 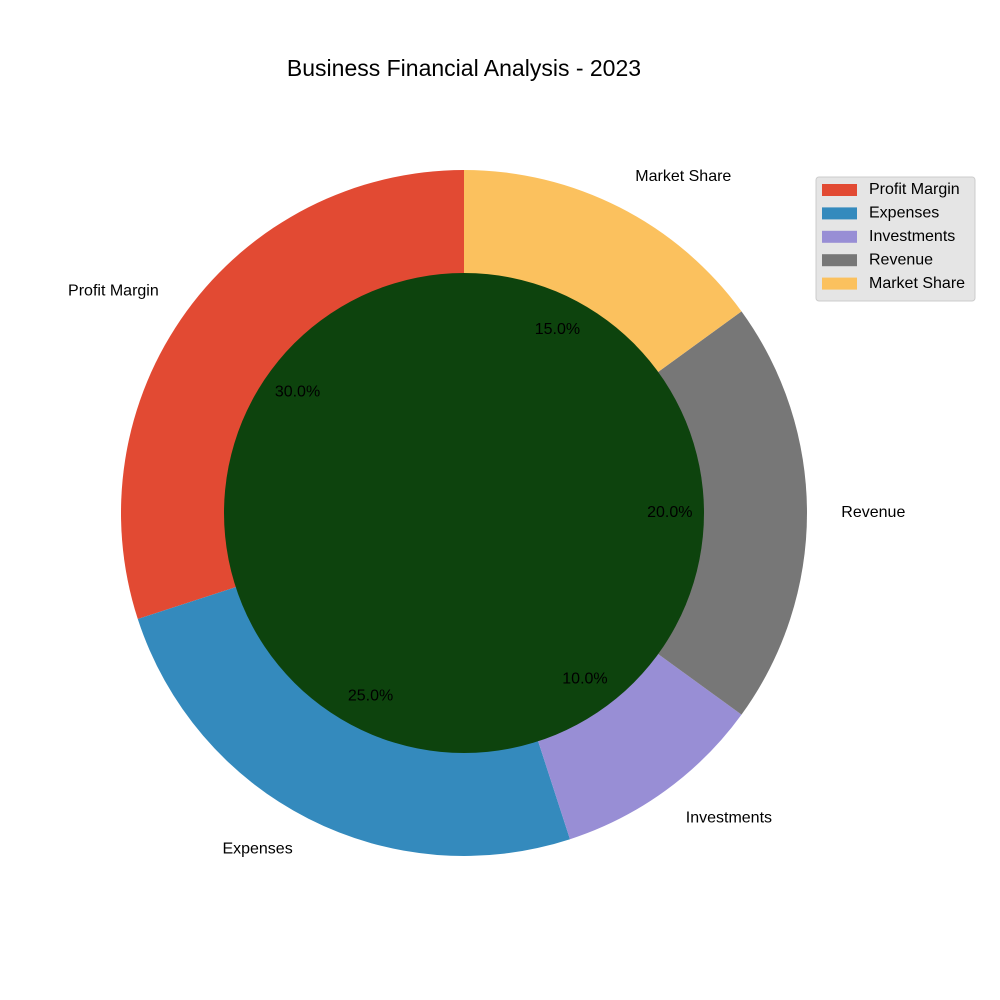 What do you see at coordinates (257, 848) in the screenshot?
I see `slice-label-expenses: Expenses` at bounding box center [257, 848].